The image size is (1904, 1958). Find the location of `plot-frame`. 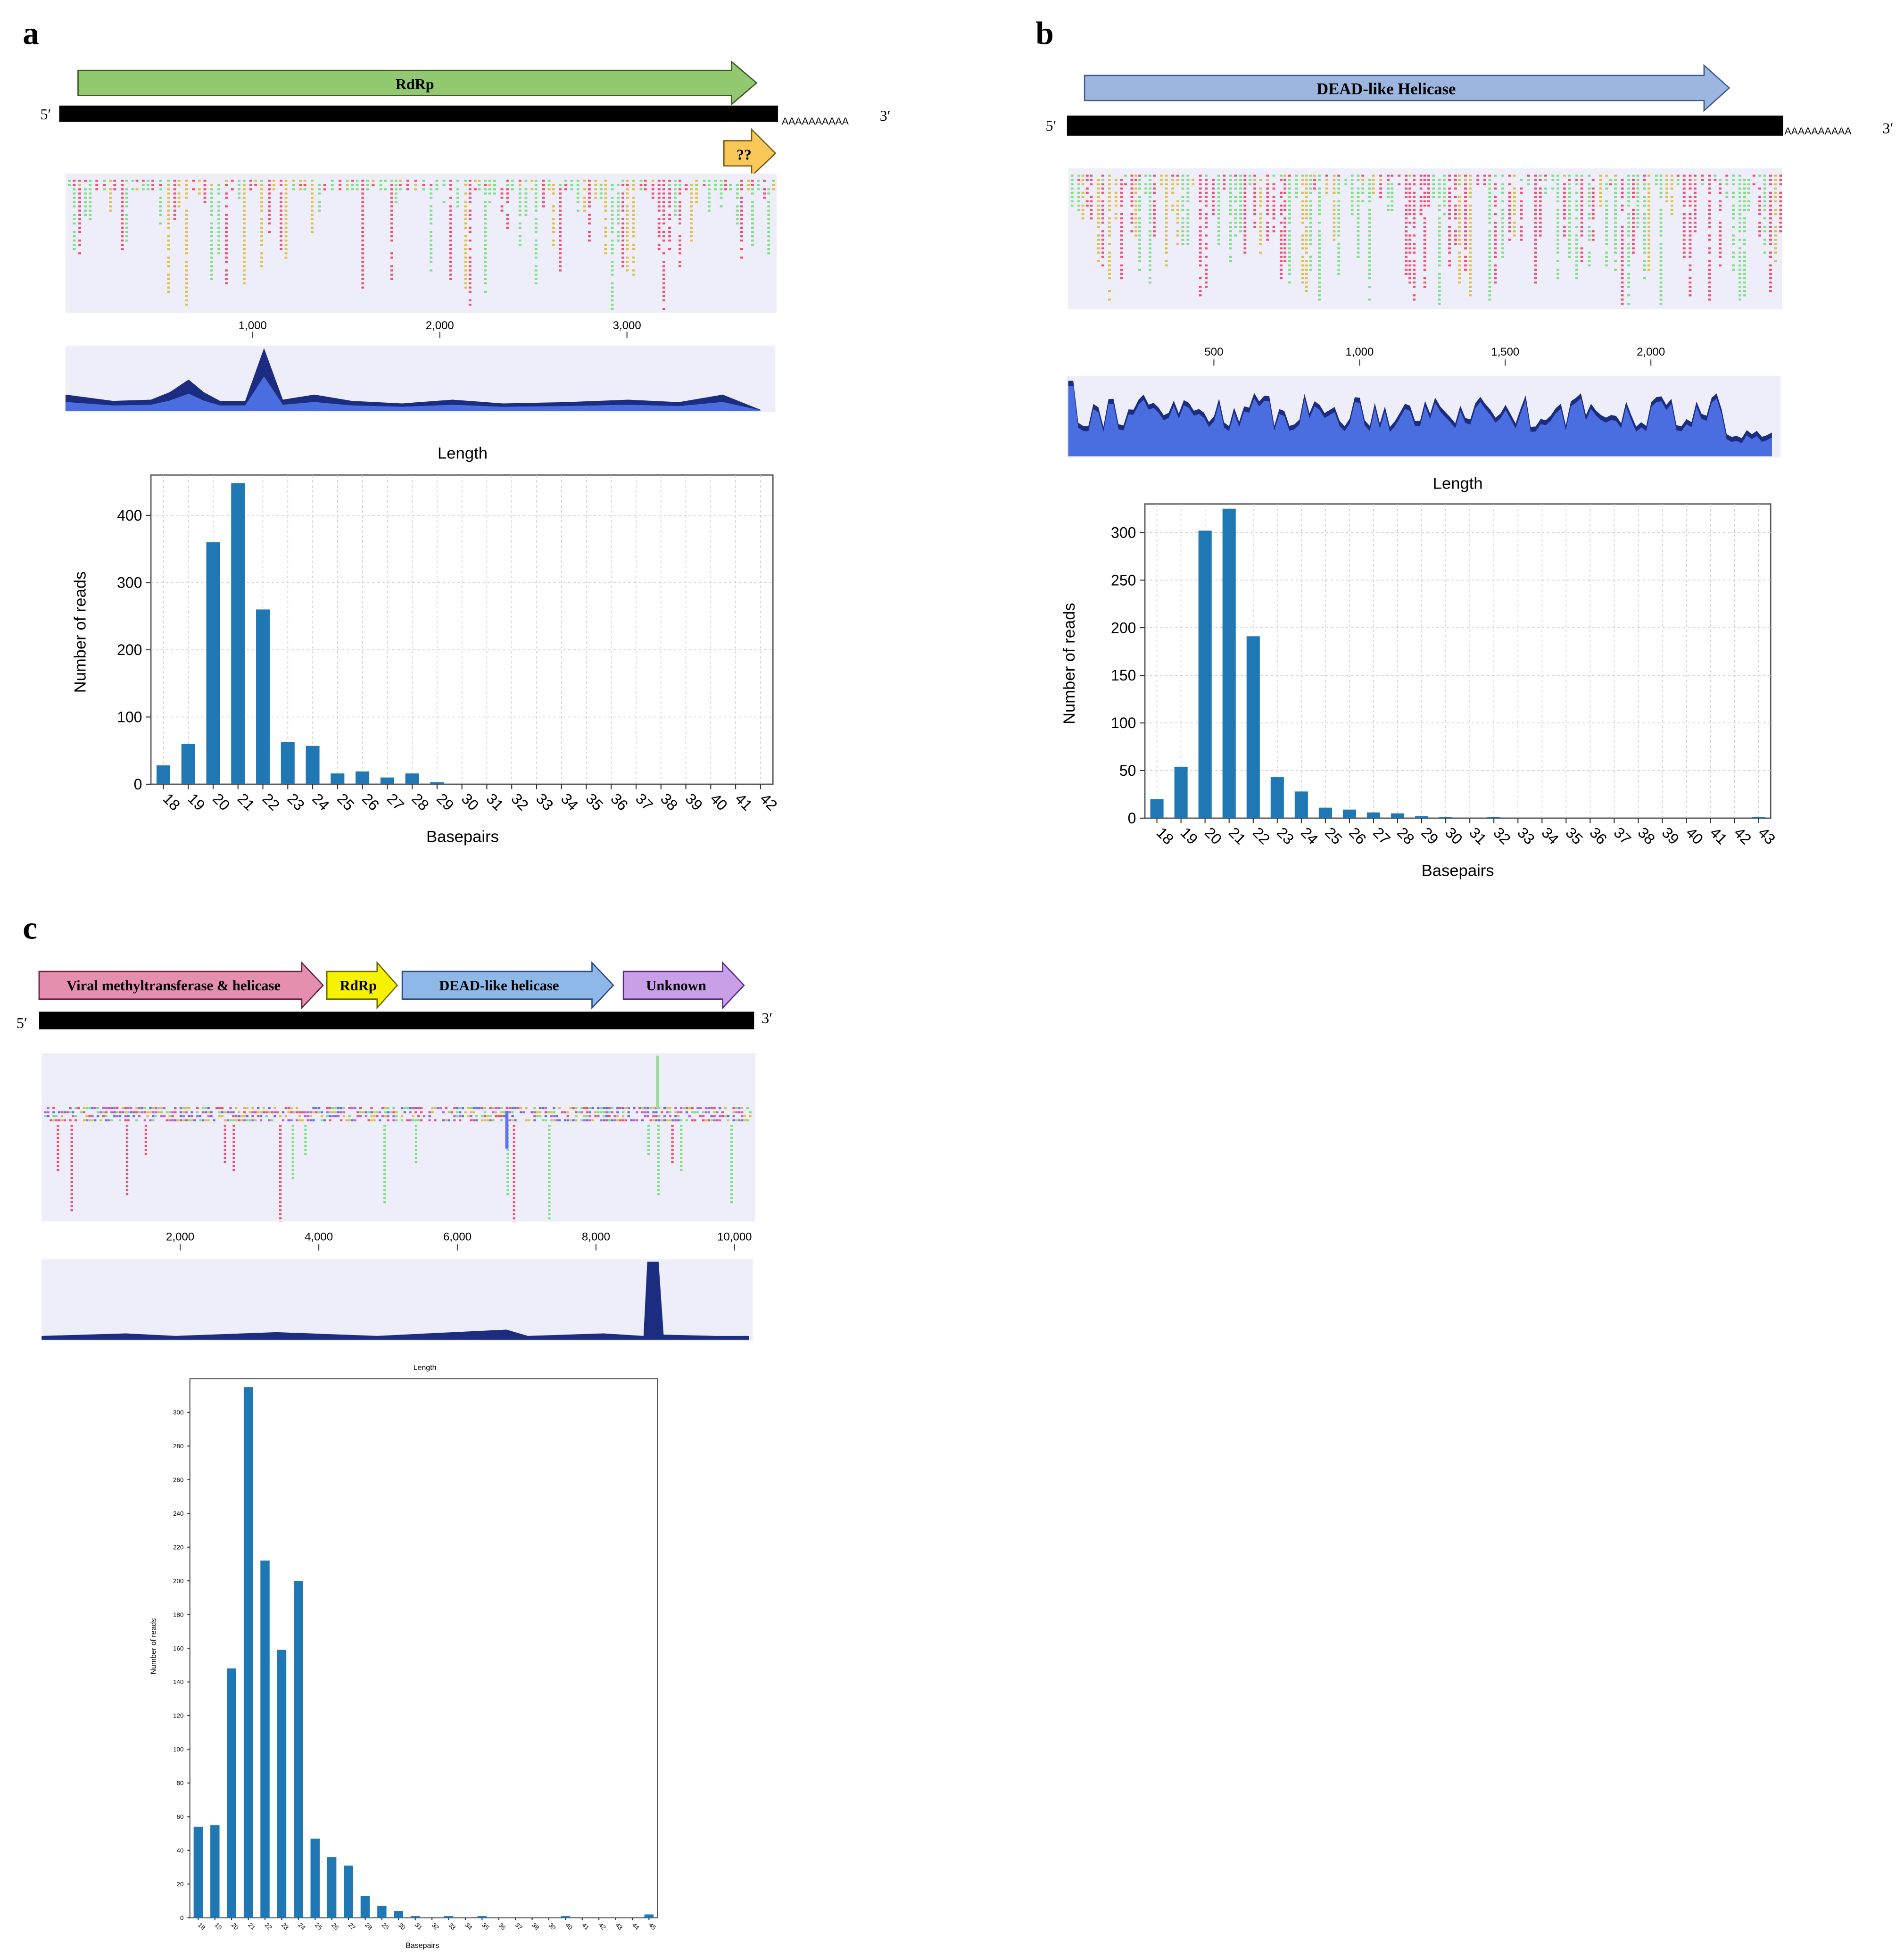

plot-frame is located at coordinates (423, 1648).